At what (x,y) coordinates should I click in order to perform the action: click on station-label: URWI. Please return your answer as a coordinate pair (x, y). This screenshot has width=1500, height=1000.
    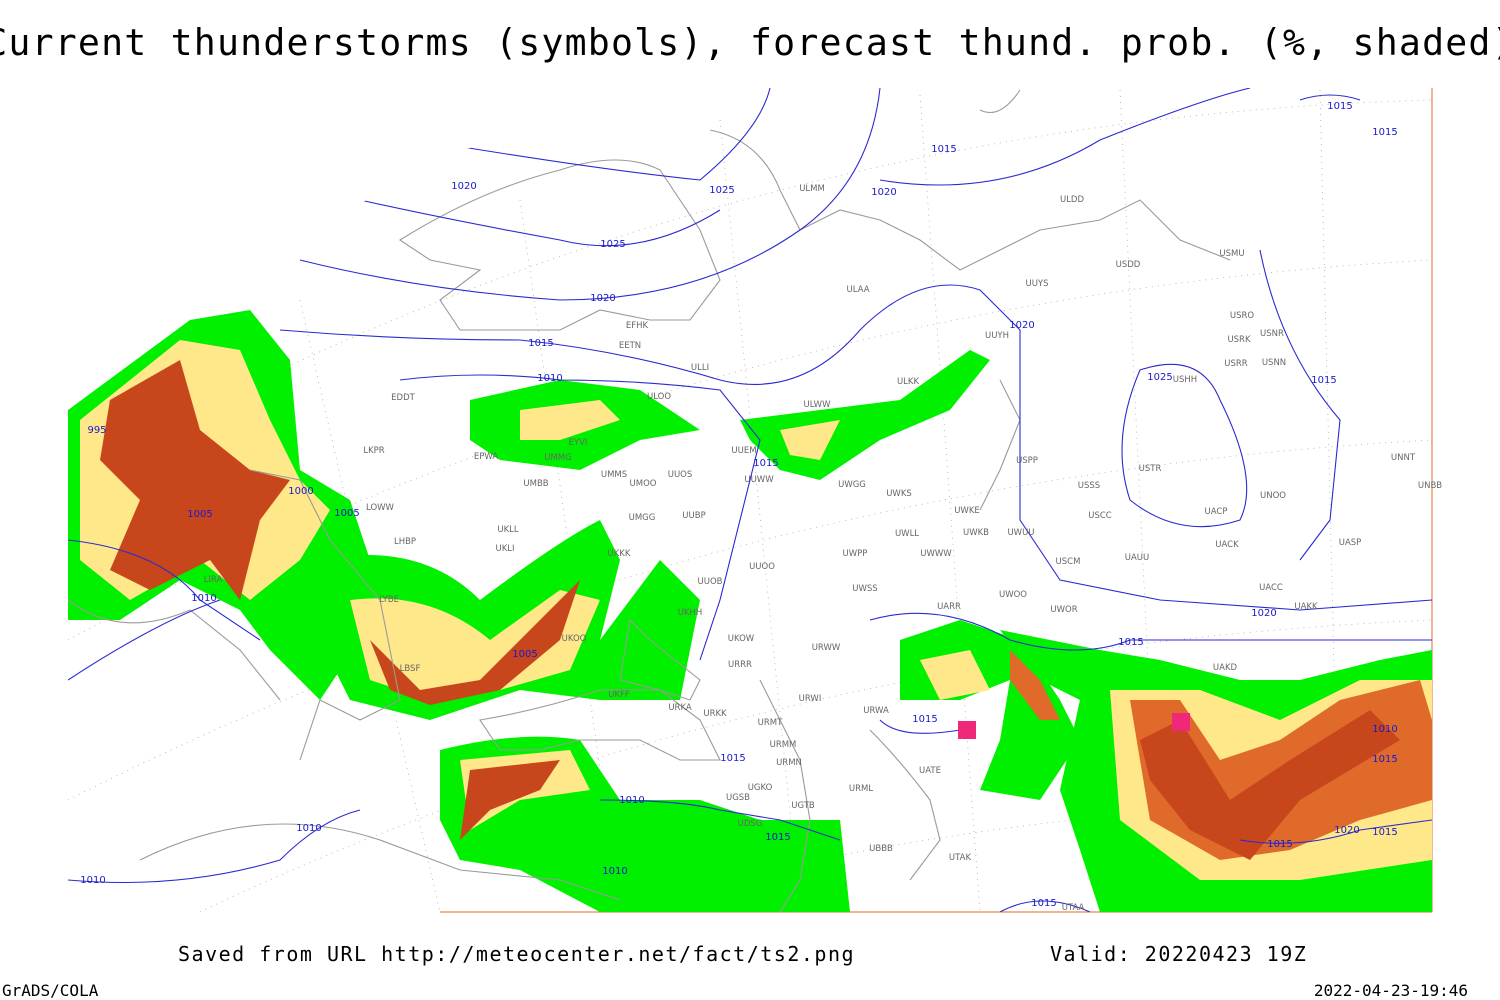
    Looking at the image, I should click on (810, 699).